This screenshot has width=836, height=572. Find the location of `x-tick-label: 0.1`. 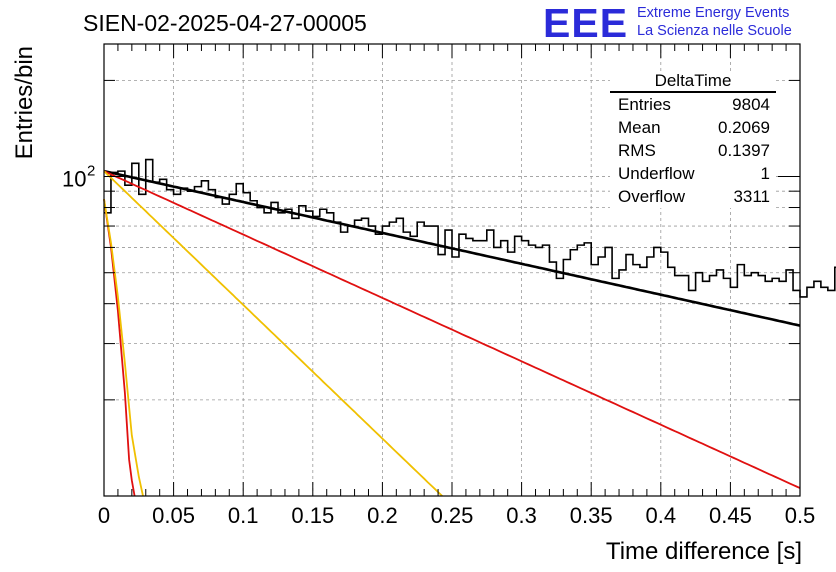

x-tick-label: 0.1 is located at coordinates (243, 515).